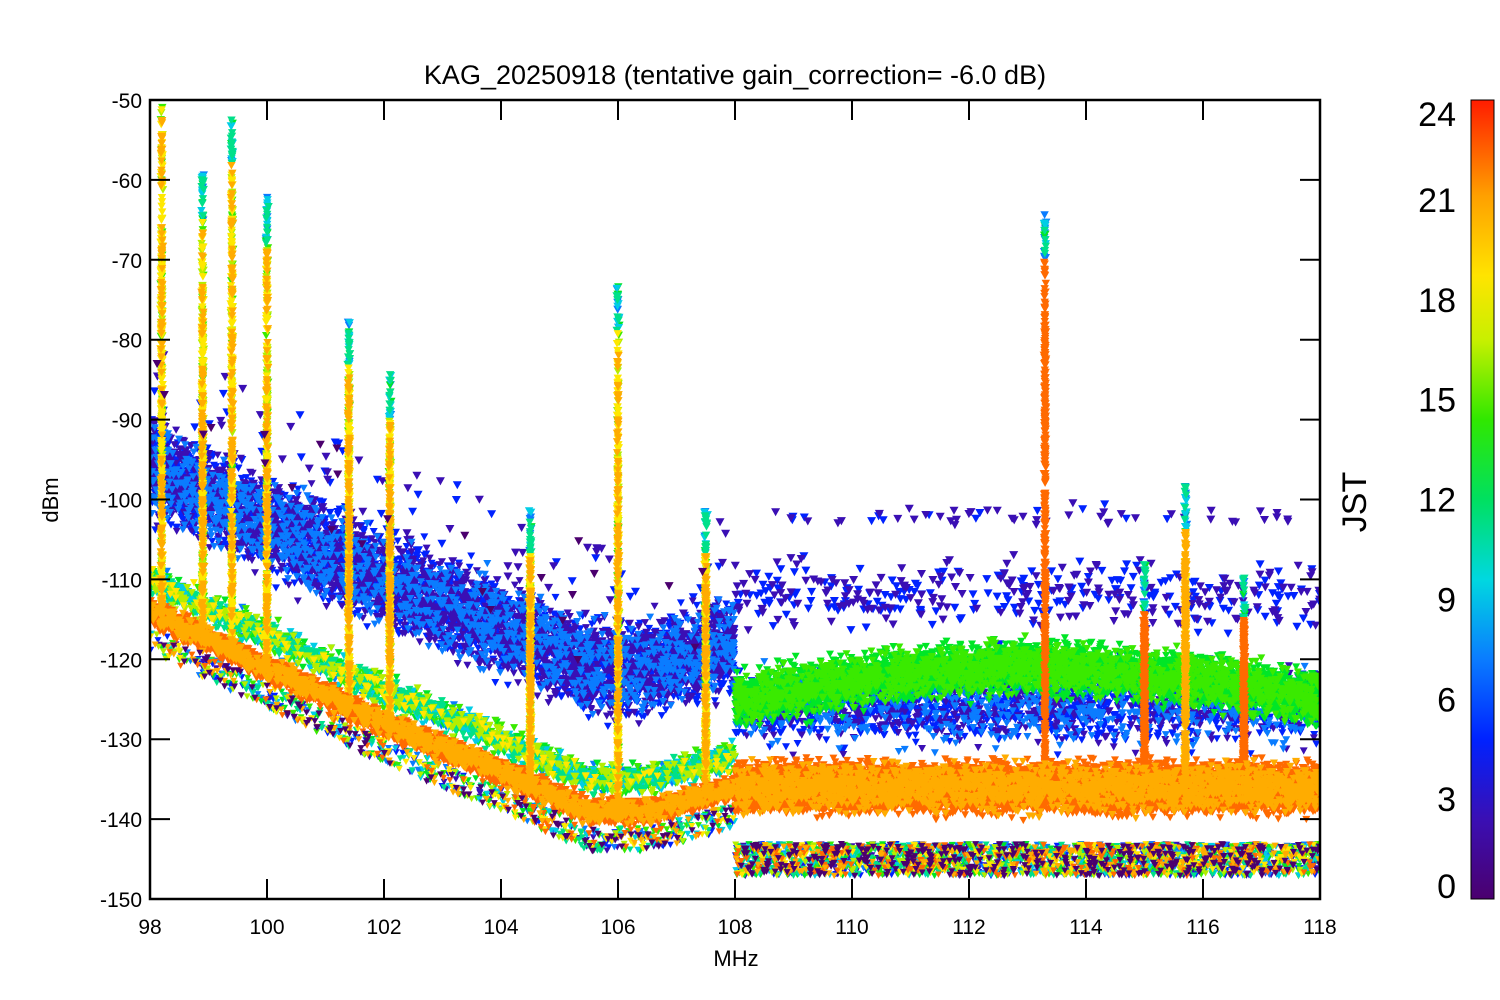  Describe the element at coordinates (121, 660) in the screenshot. I see `y-tick-label: -120` at that location.